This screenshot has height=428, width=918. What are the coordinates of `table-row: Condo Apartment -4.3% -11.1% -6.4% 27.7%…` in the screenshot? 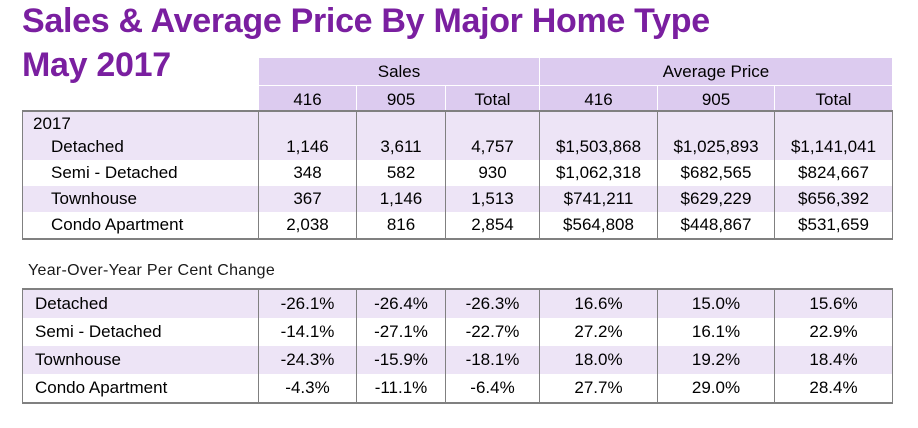 It's located at (457, 389).